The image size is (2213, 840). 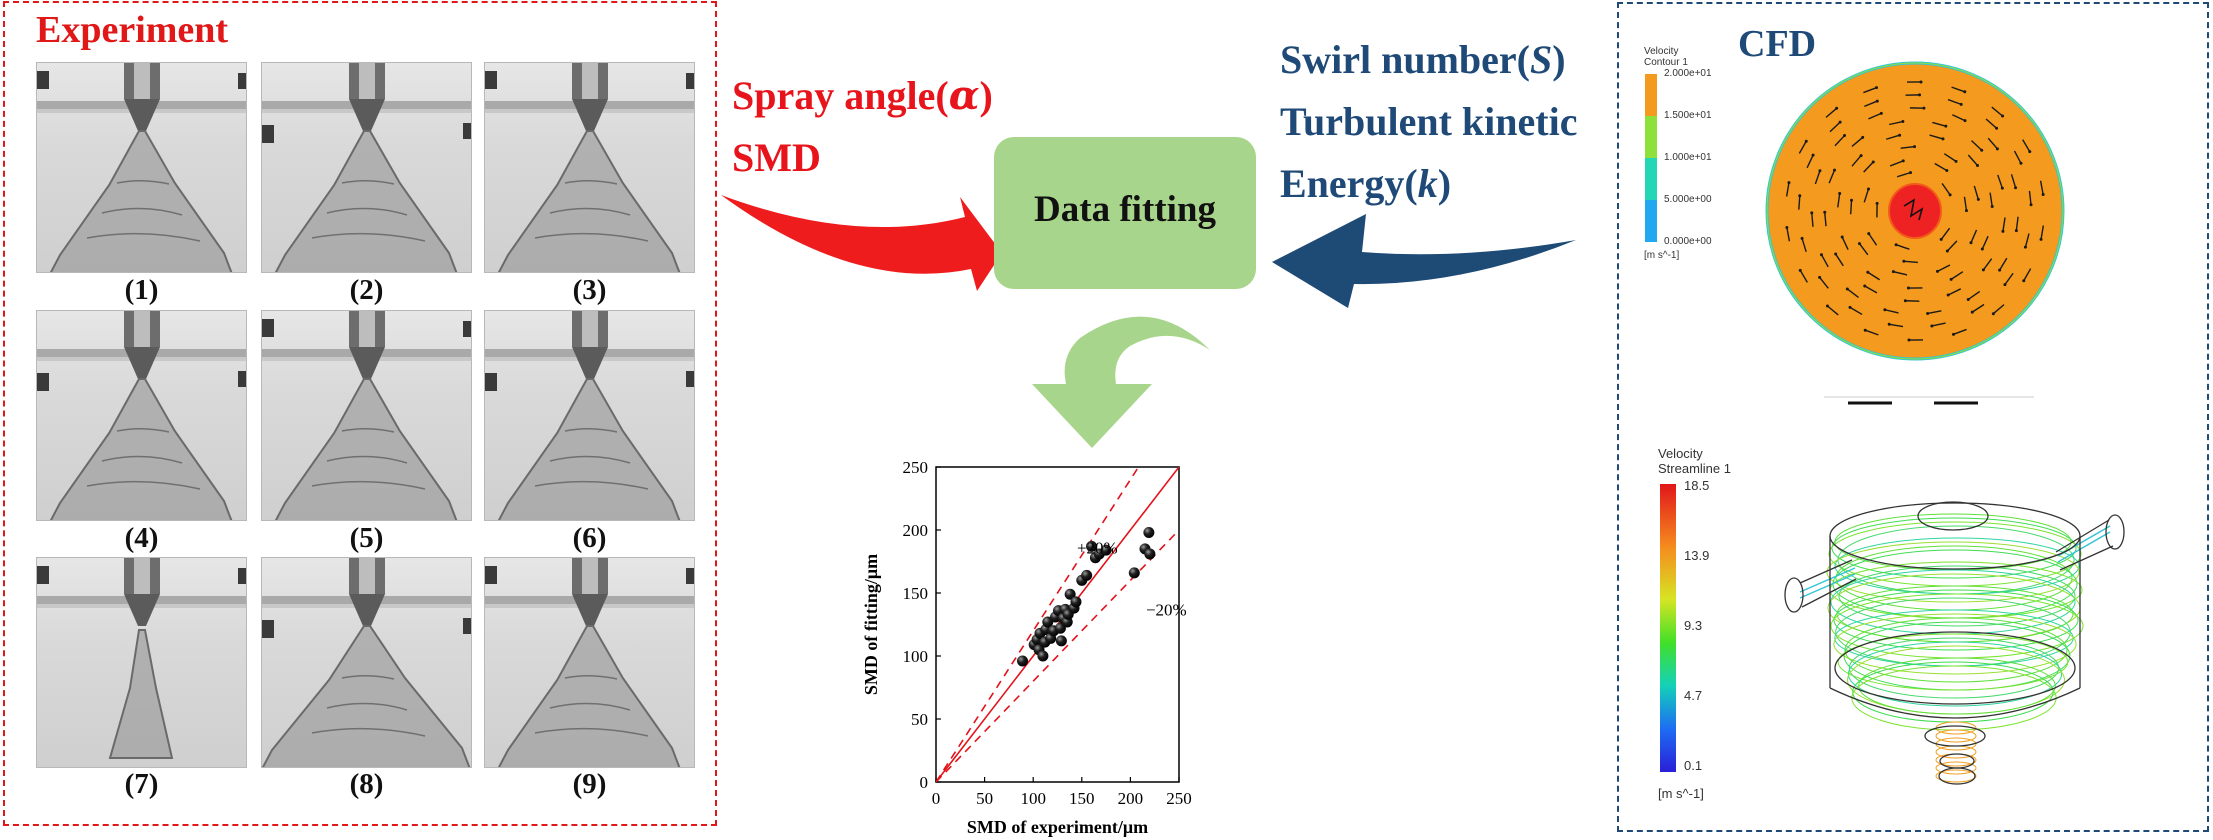 What do you see at coordinates (1681, 793) in the screenshot?
I see `streamline-legend-unit: [m s^-1]` at bounding box center [1681, 793].